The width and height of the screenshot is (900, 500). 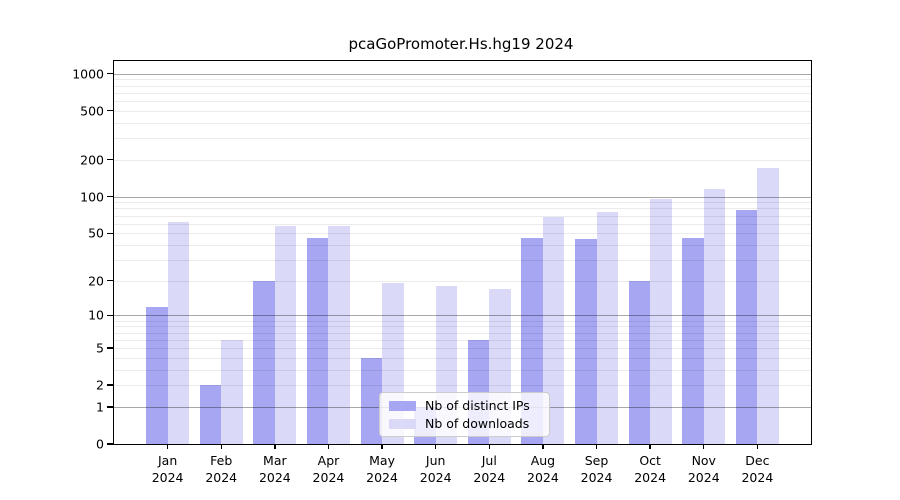 What do you see at coordinates (402, 423) in the screenshot?
I see `legend-swatch-downloads` at bounding box center [402, 423].